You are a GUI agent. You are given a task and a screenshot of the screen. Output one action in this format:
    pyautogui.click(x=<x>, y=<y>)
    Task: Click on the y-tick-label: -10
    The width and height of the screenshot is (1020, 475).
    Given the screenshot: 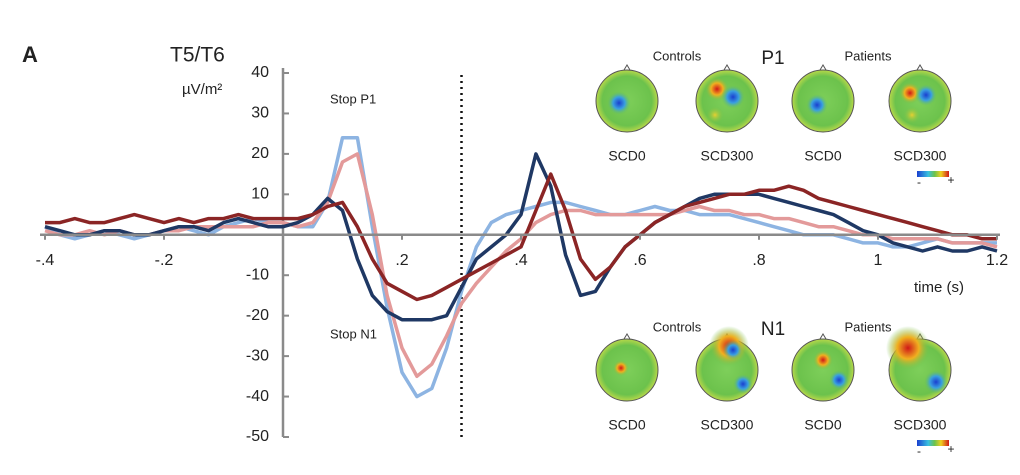 What is the action you would take?
    pyautogui.click(x=257, y=274)
    